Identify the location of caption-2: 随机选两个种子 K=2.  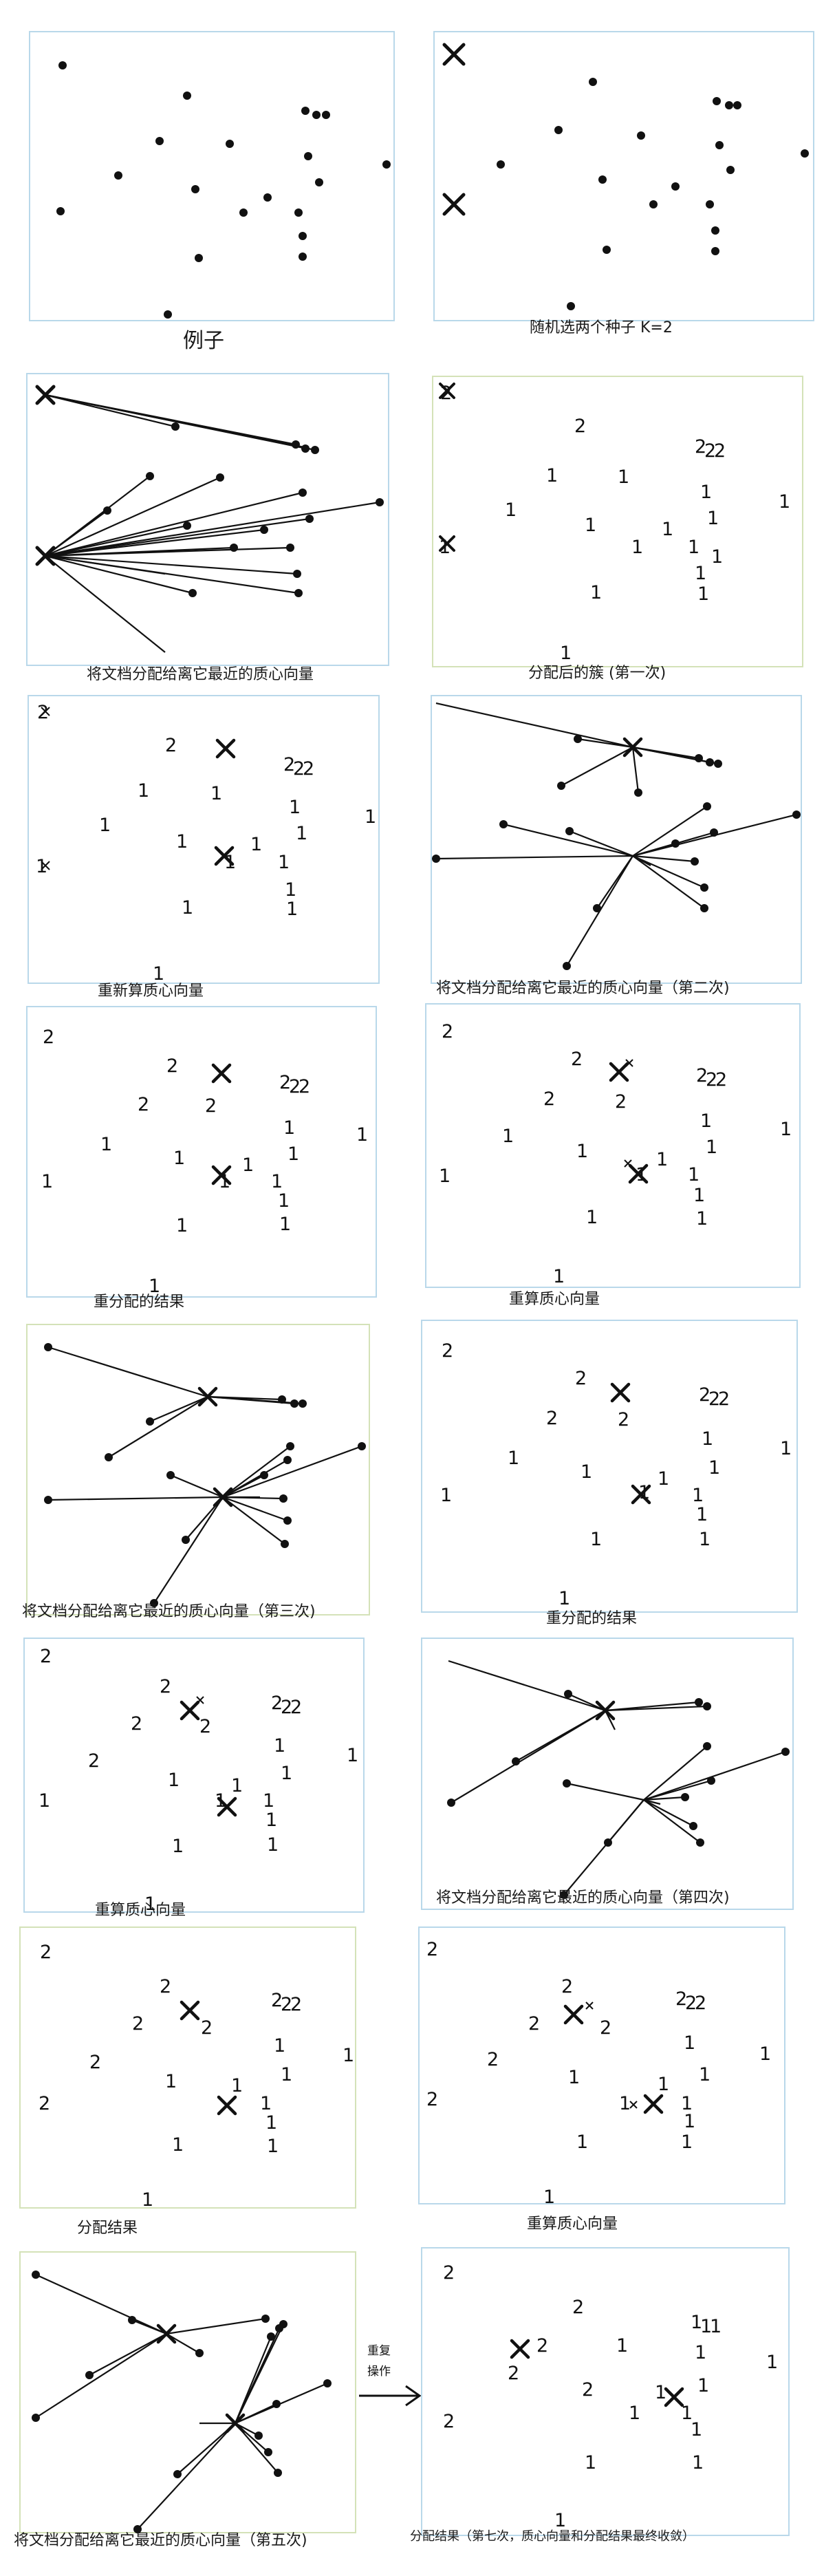
(601, 327).